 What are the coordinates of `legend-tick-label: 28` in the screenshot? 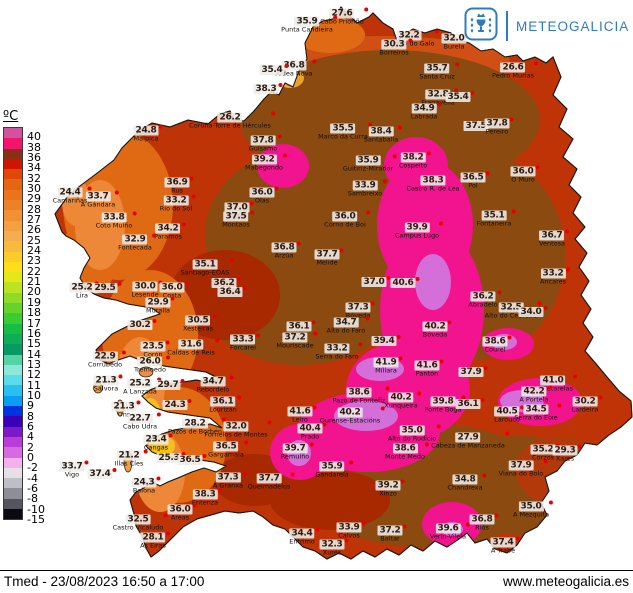 It's located at (34, 209).